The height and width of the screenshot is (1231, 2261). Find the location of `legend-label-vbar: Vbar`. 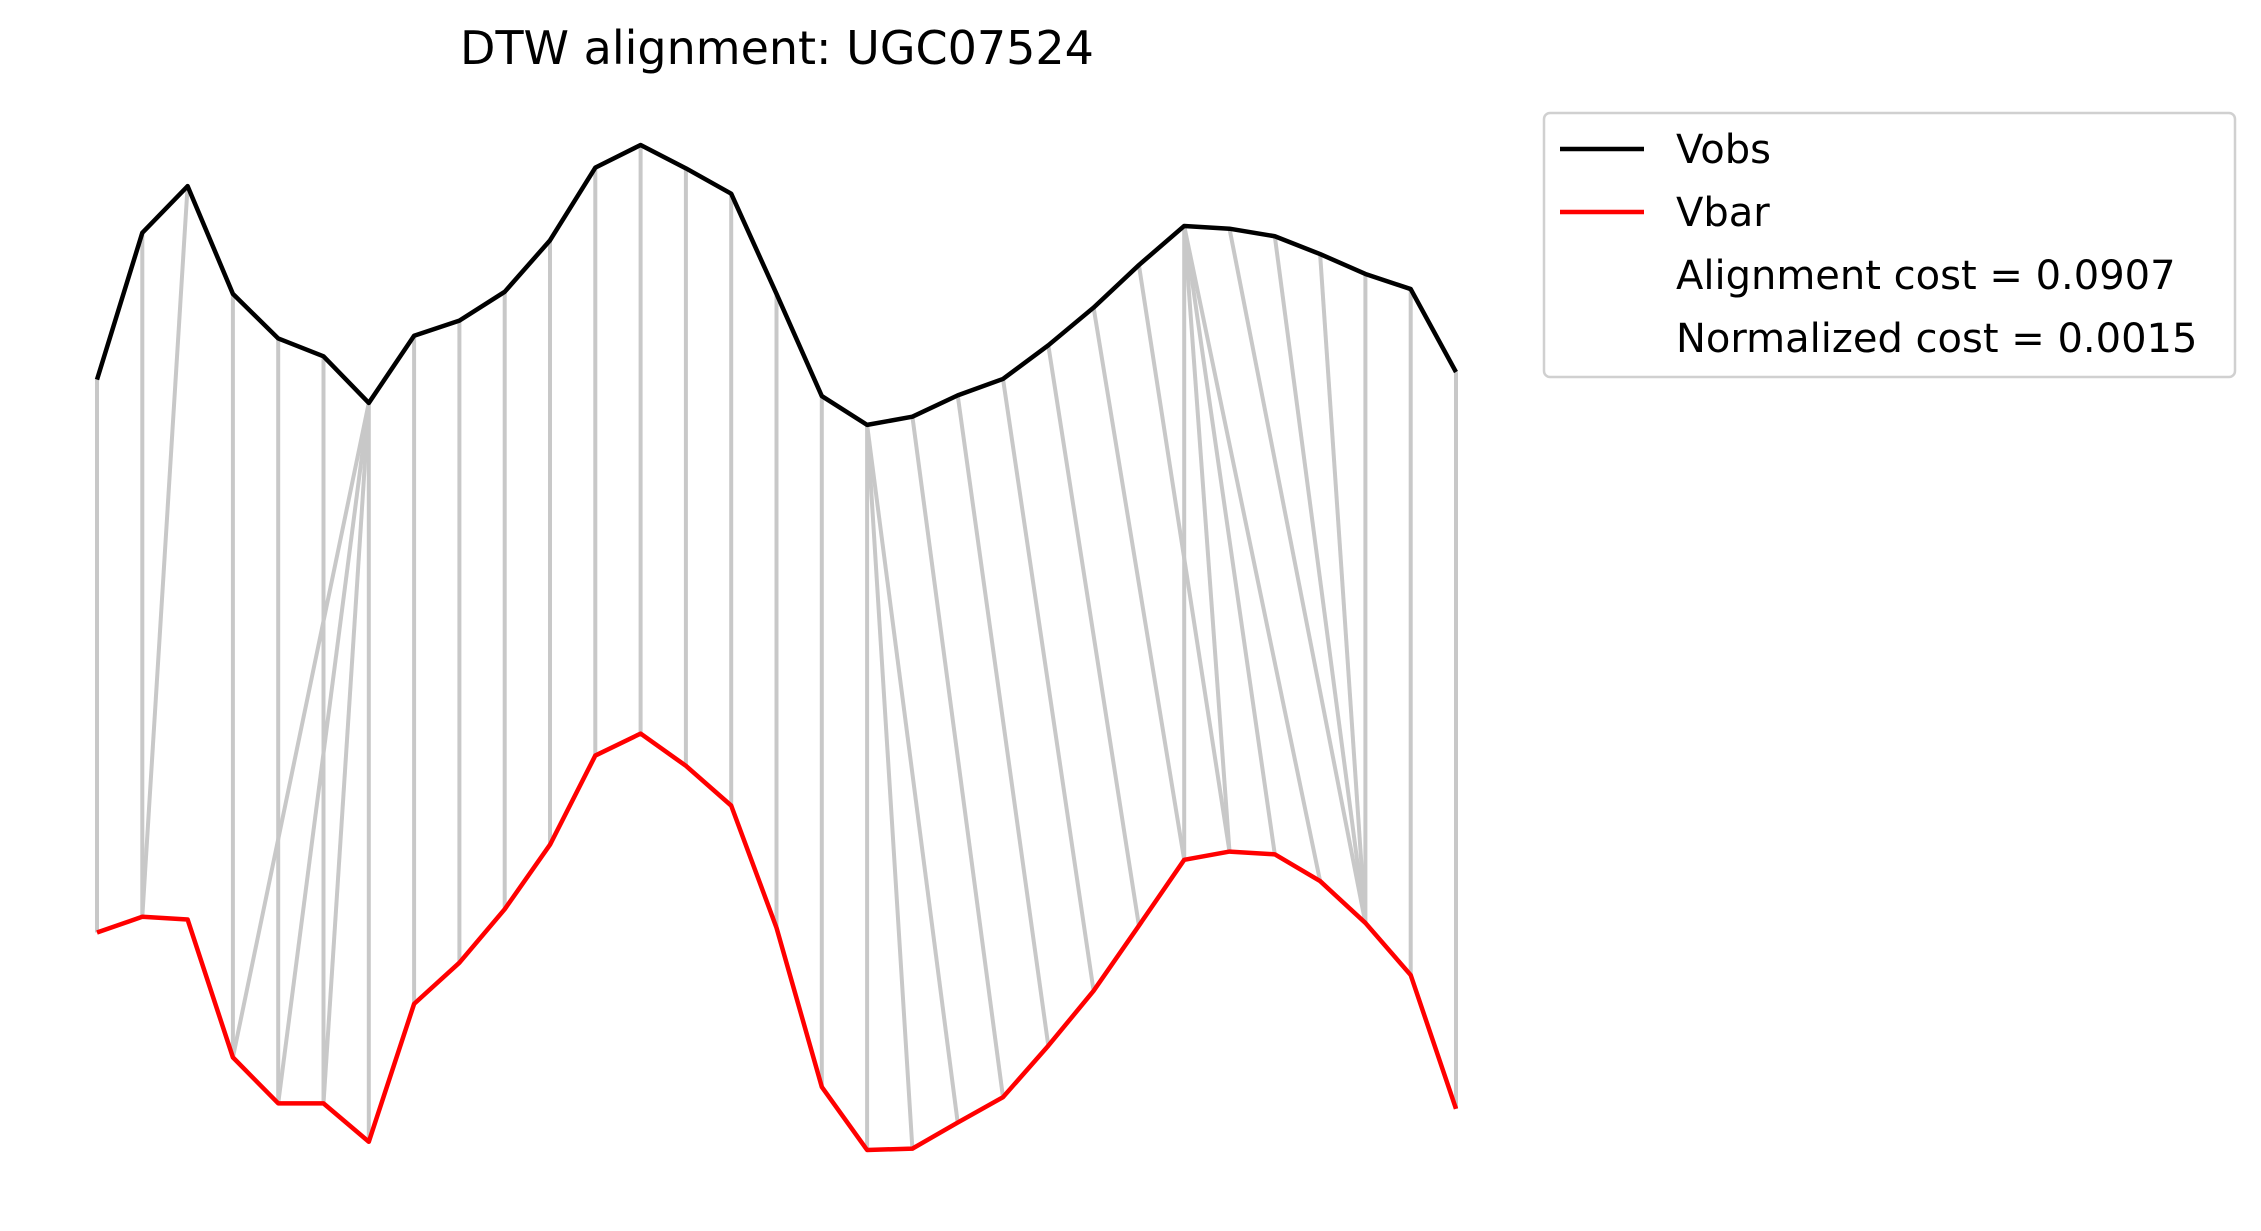

legend-label-vbar: Vbar is located at coordinates (1723, 213).